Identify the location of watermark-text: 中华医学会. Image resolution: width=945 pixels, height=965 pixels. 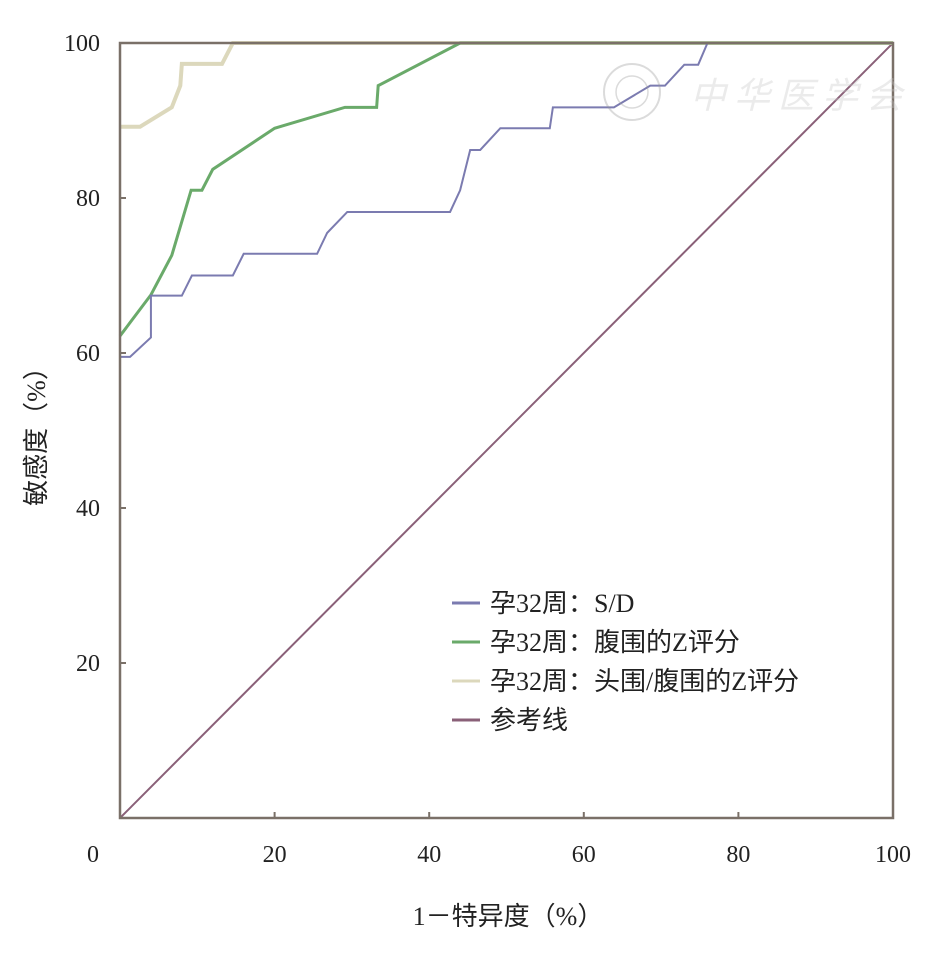
(800, 96).